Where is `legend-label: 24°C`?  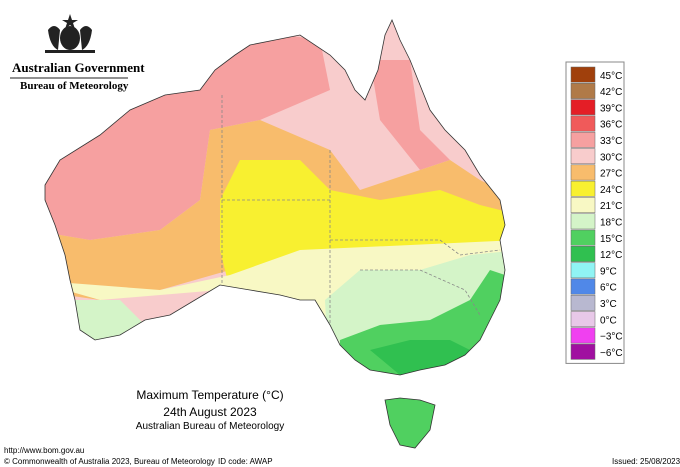 legend-label: 24°C is located at coordinates (611, 190).